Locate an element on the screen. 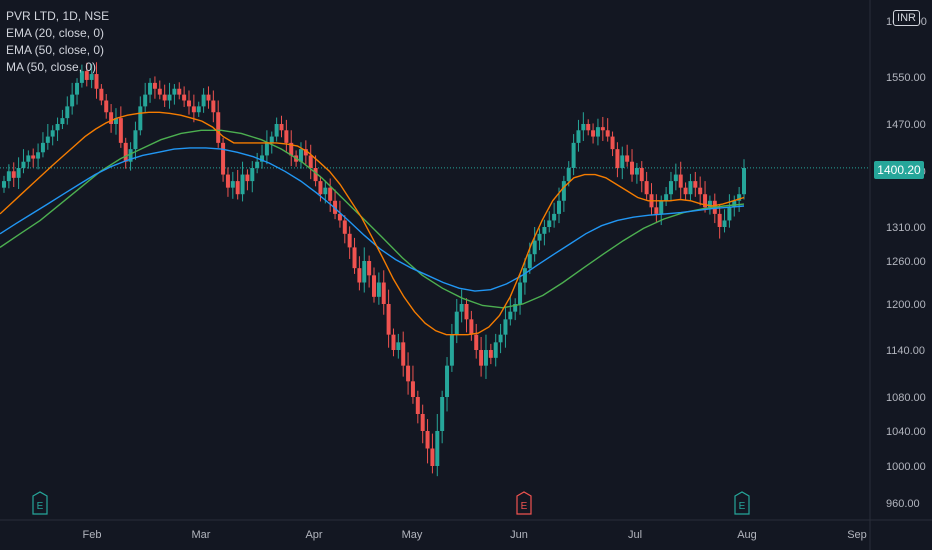 The height and width of the screenshot is (550, 932). x-tick-label: Mar is located at coordinates (201, 535).